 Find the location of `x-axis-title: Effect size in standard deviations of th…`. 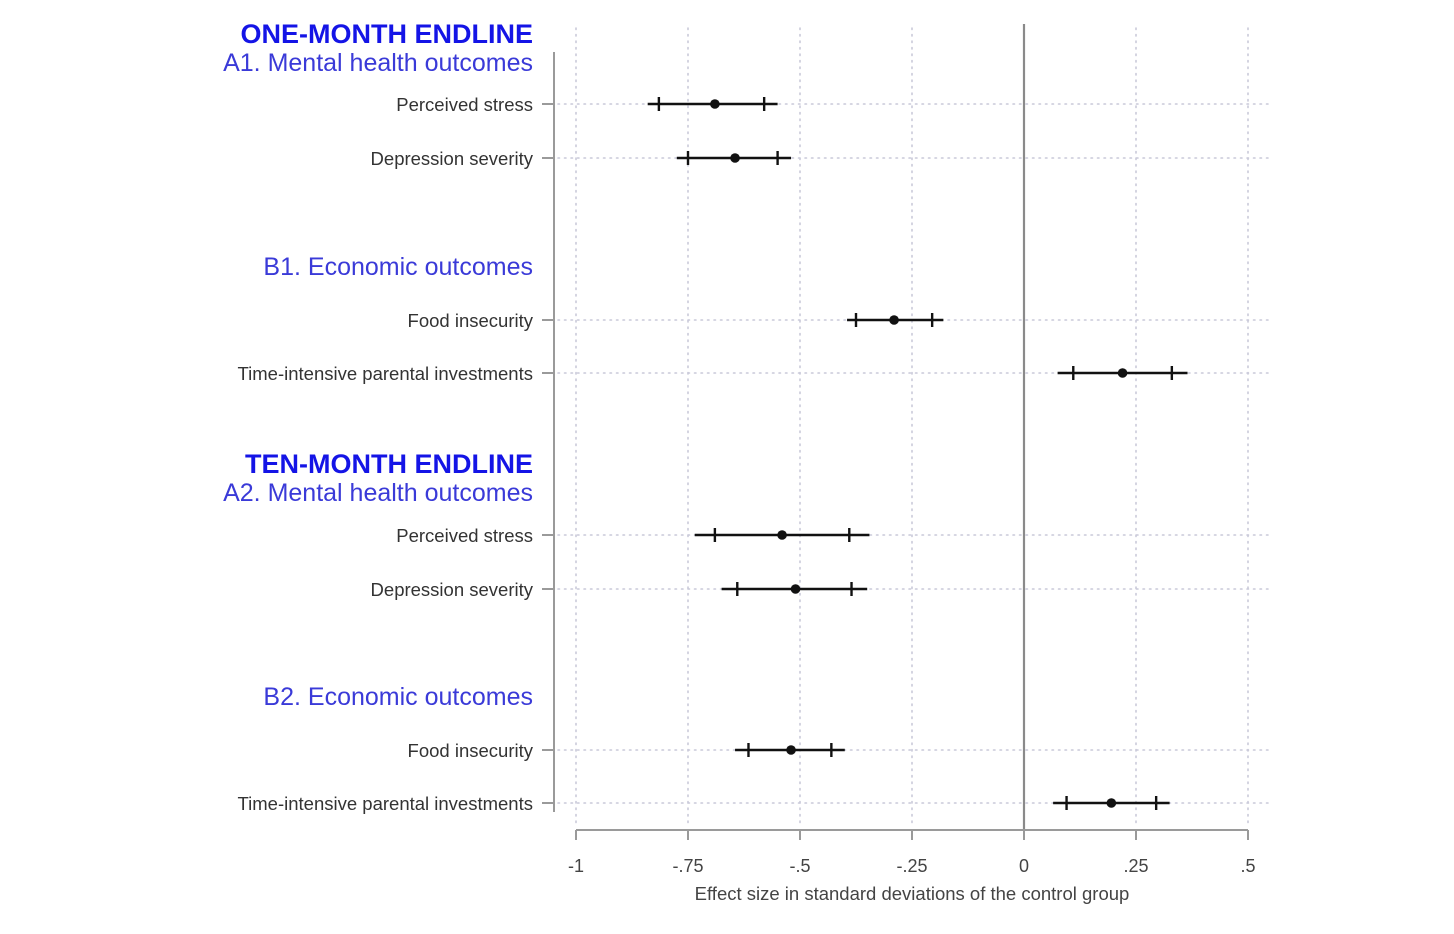

x-axis-title: Effect size in standard deviations of th… is located at coordinates (912, 893).